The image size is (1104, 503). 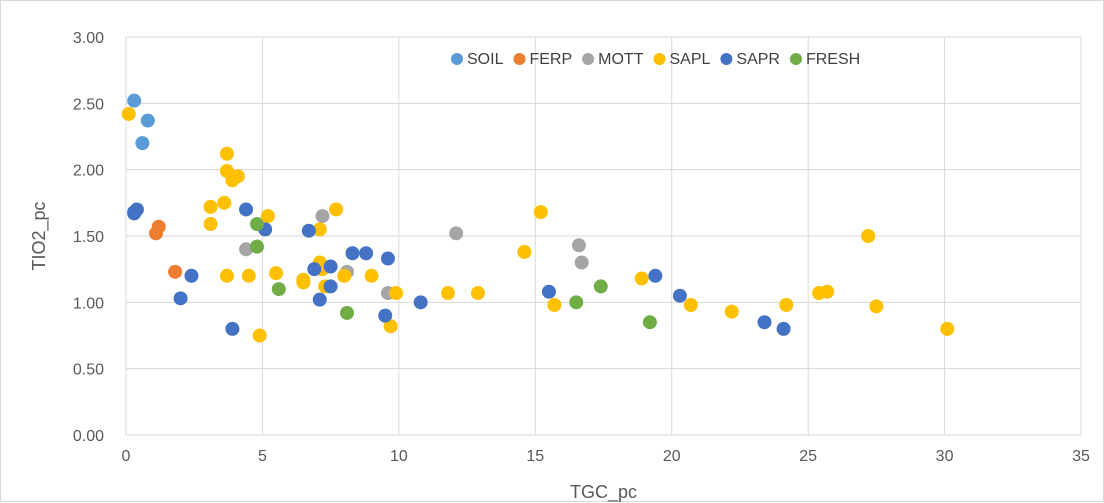 What do you see at coordinates (262, 456) in the screenshot?
I see `x-tick-label: 5` at bounding box center [262, 456].